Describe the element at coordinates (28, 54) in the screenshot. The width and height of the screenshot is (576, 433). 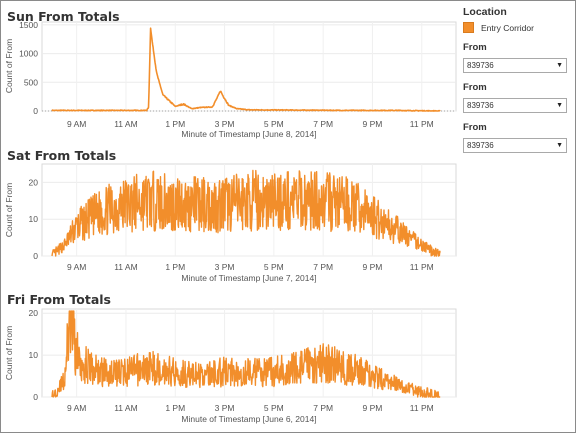
I see `y-tick-label: 1000` at that location.